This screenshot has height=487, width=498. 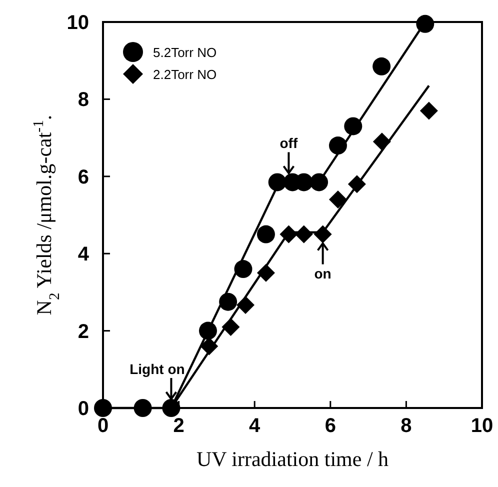 What do you see at coordinates (77, 23) in the screenshot?
I see `y-tick-label: 10` at bounding box center [77, 23].